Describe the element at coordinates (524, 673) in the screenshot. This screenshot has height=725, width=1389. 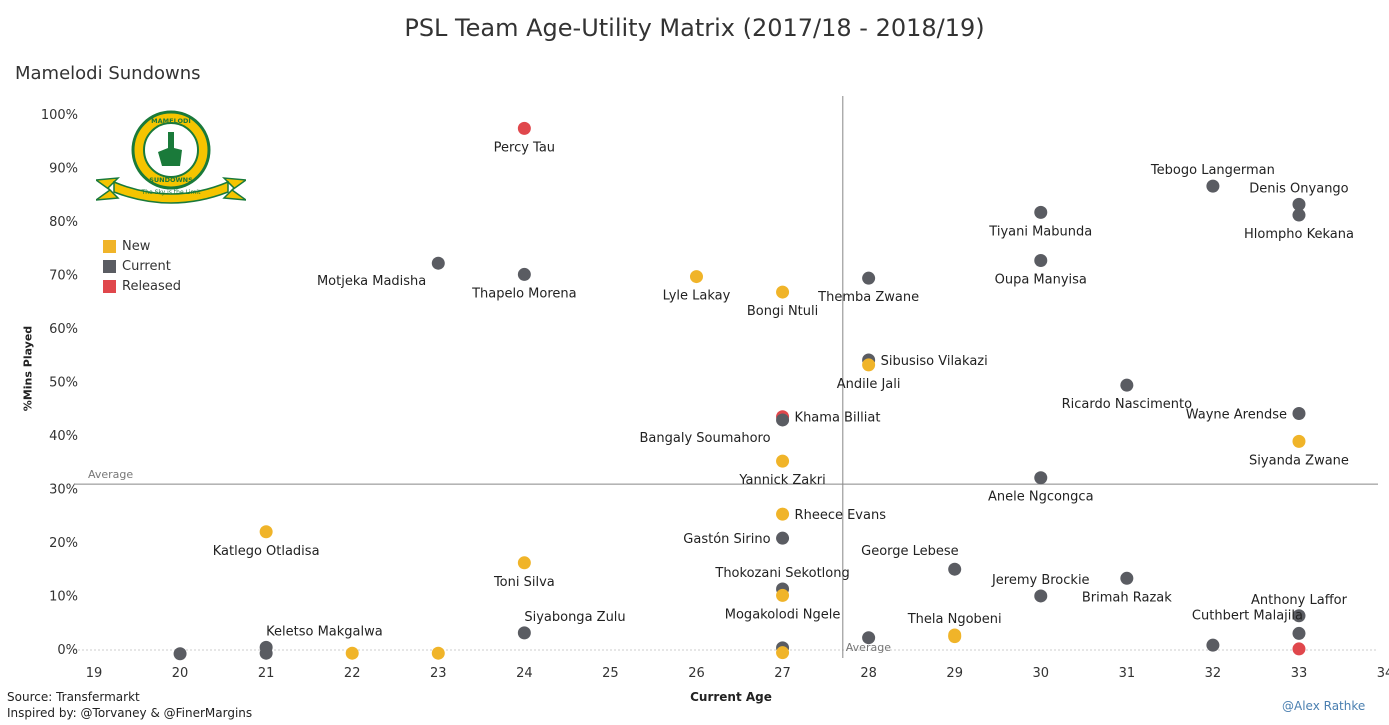
I see `x-tick-label: 24` at that location.